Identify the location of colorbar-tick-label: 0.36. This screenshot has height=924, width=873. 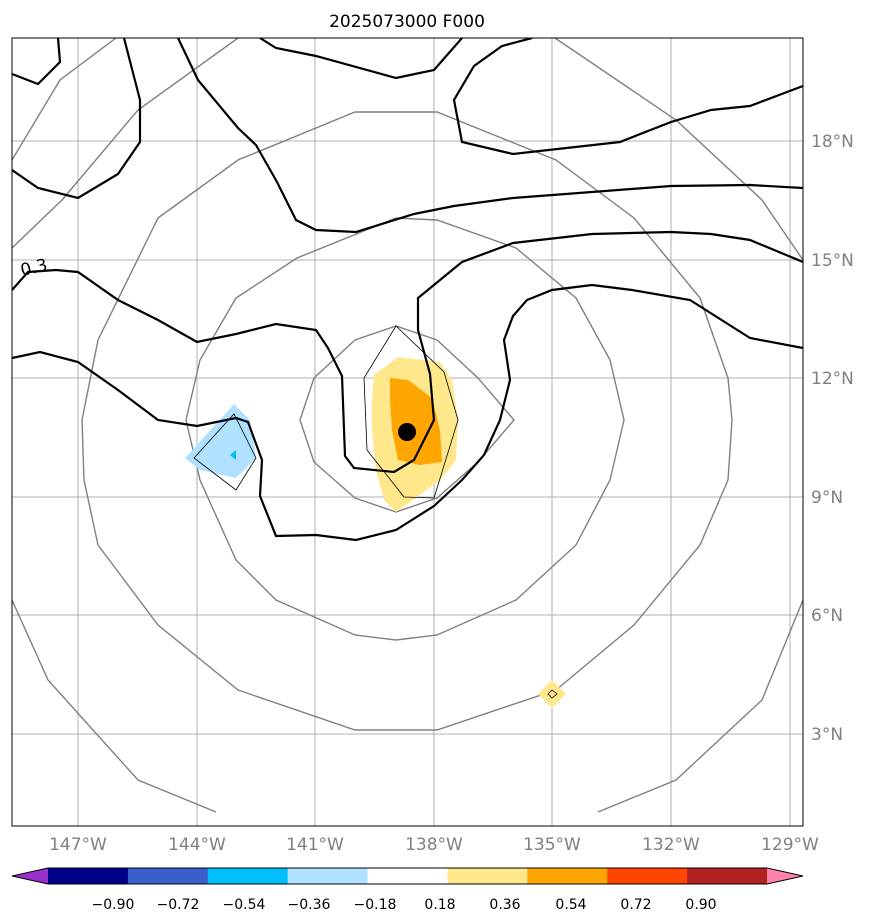
(504, 905).